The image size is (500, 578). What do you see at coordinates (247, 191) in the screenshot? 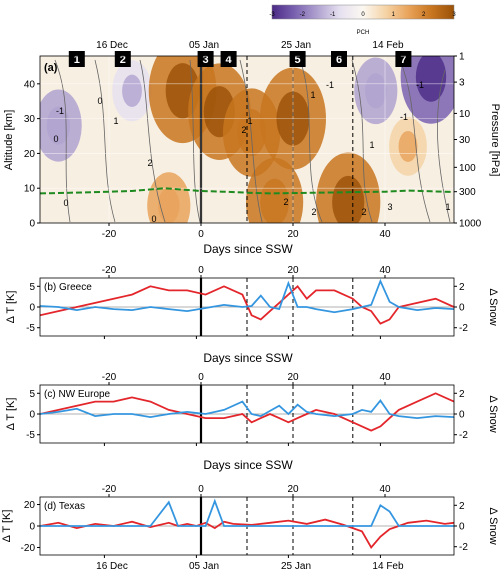
I see `tropopause-line` at bounding box center [247, 191].